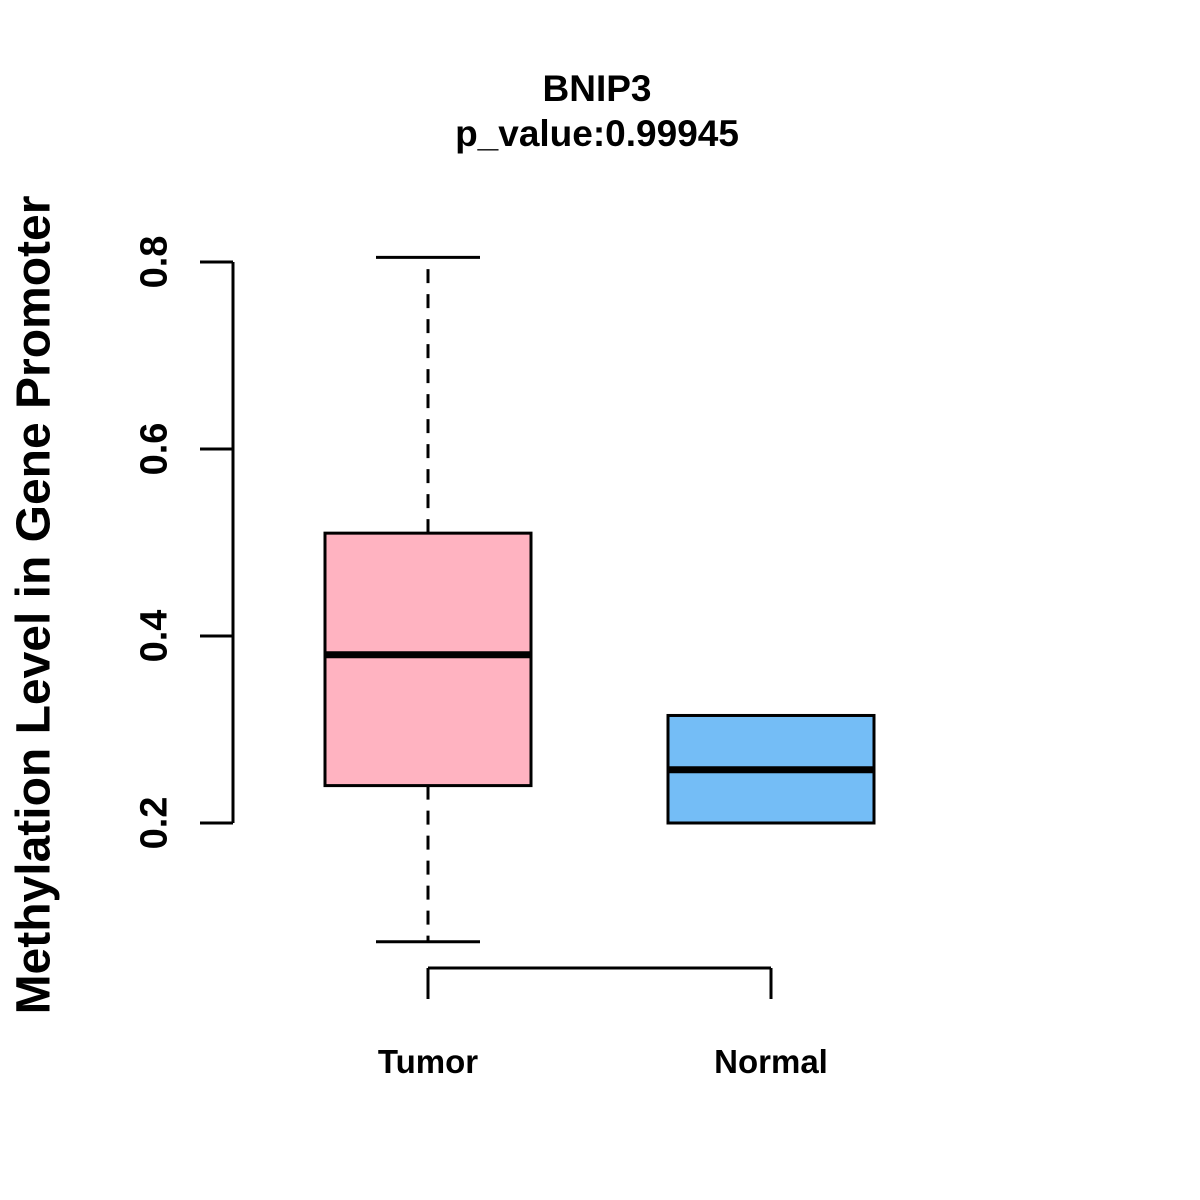  Describe the element at coordinates (597, 88) in the screenshot. I see `chart-title: BNIP3` at that location.